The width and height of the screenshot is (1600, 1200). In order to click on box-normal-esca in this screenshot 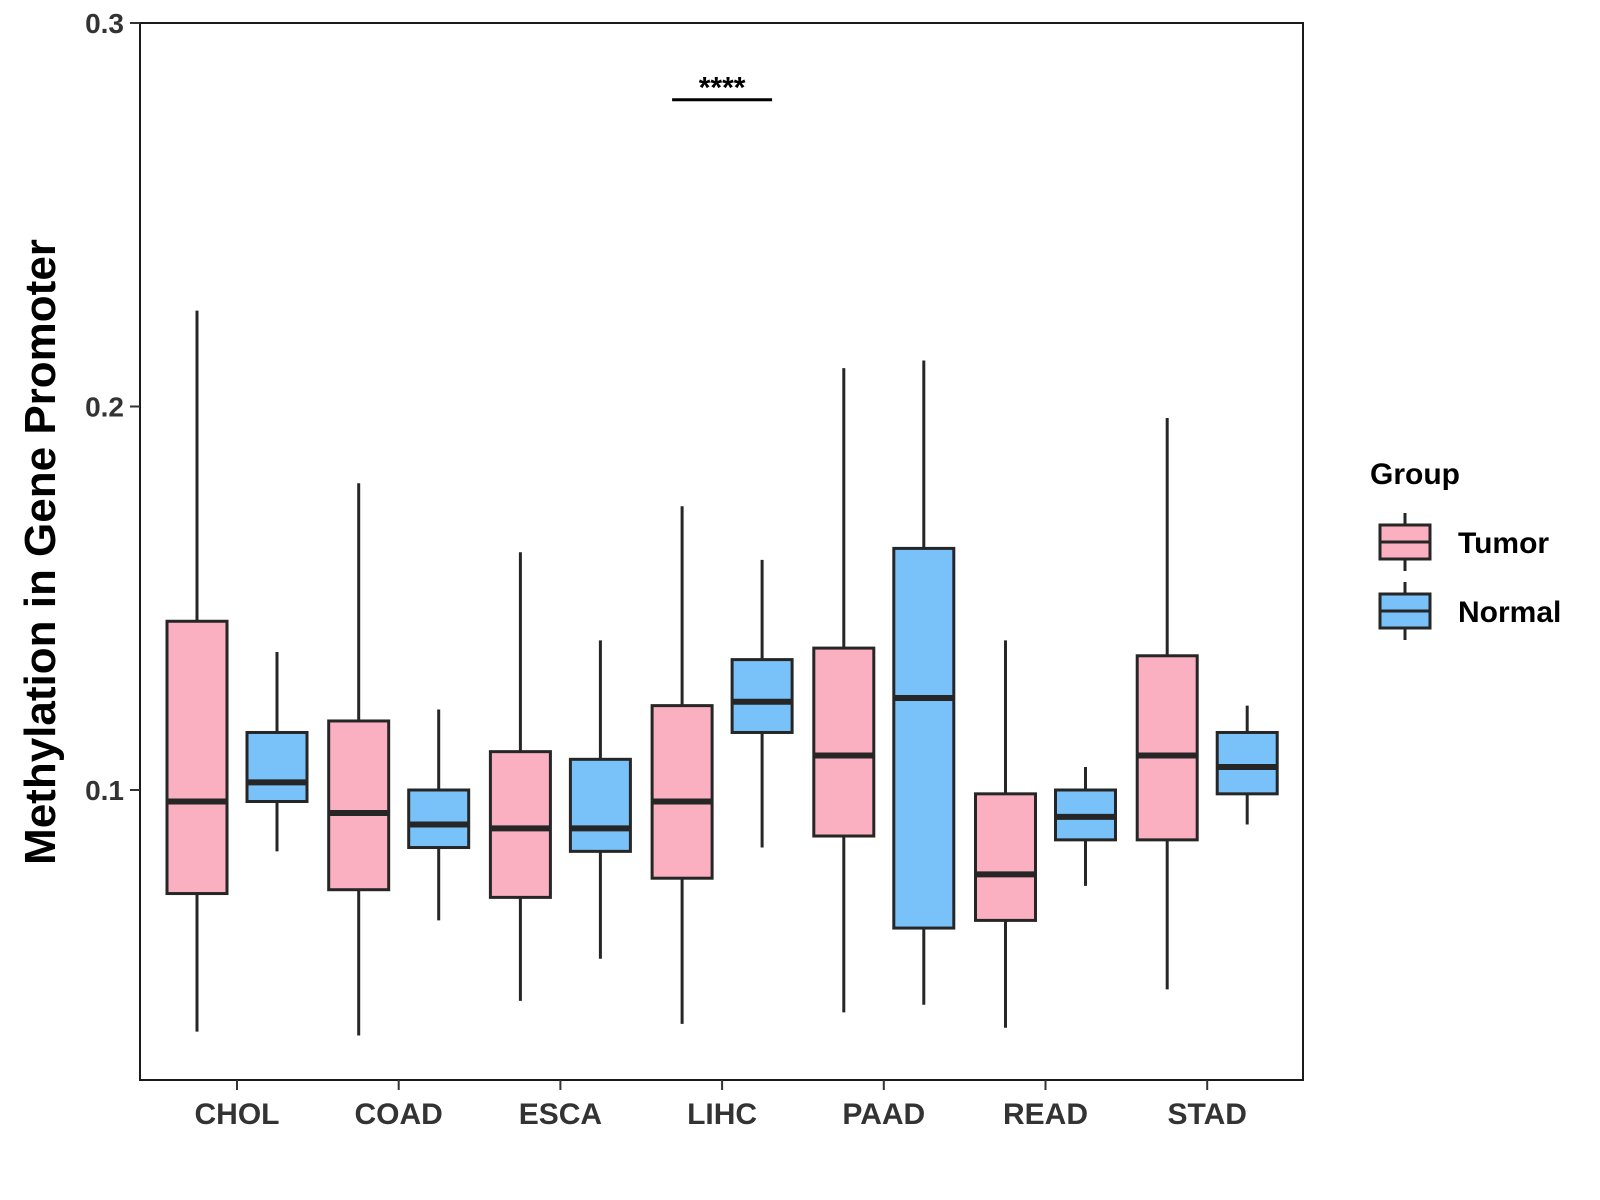, I will do `click(600, 799)`.